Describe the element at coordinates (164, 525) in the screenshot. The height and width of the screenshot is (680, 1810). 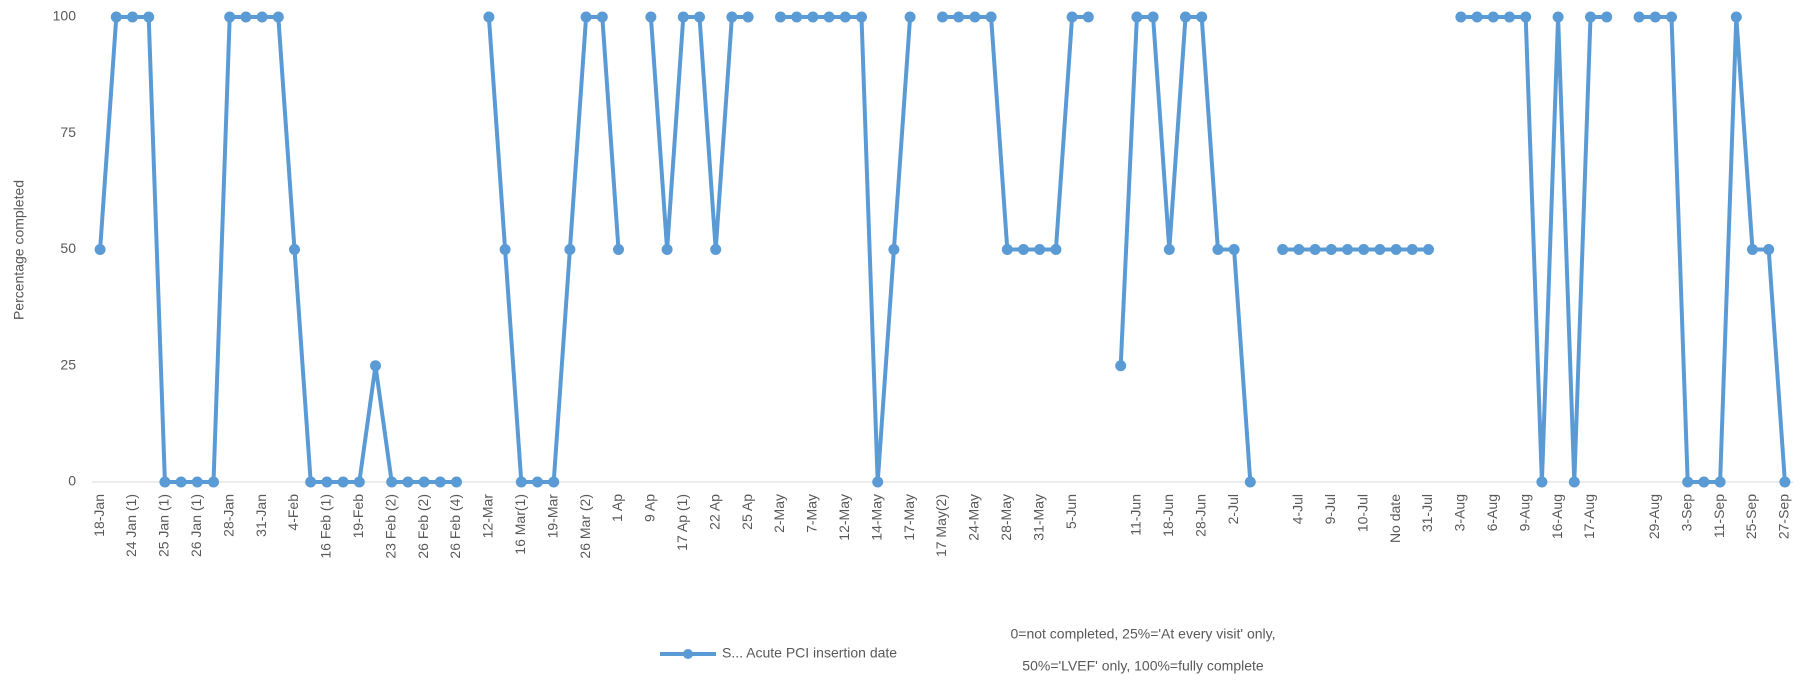
I see `x-tick-label: 25 Jan (1)` at that location.